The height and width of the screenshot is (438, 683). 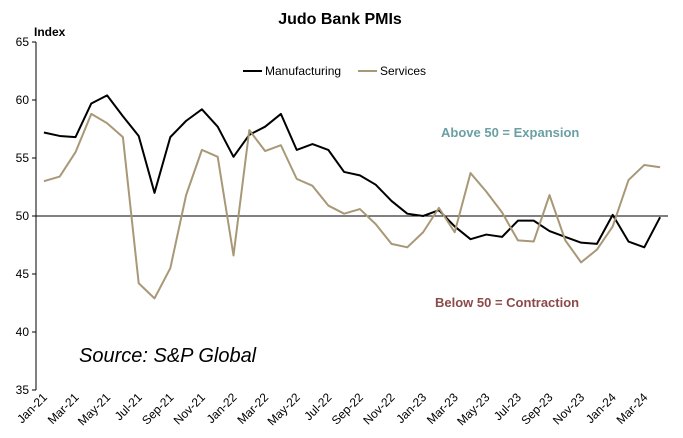 What do you see at coordinates (411, 408) in the screenshot?
I see `x-tick-label: Jan-23` at bounding box center [411, 408].